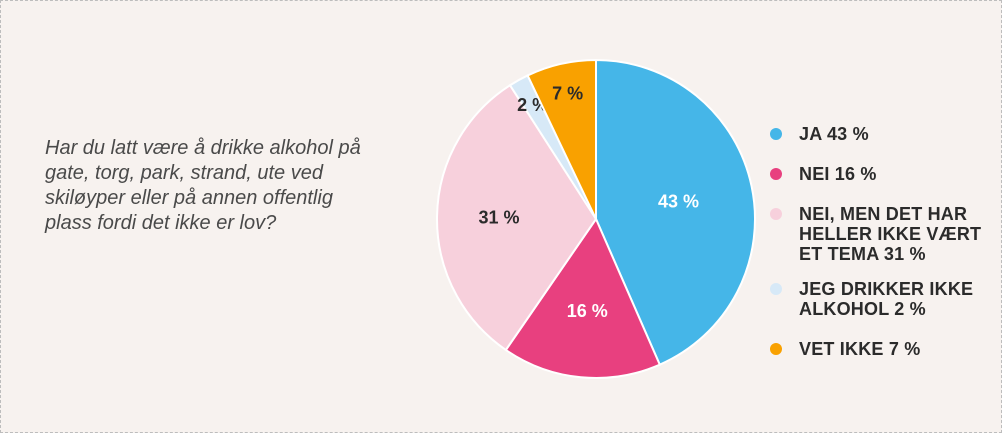 The image size is (1002, 433). Describe the element at coordinates (834, 134) in the screenshot. I see `legend-label-ja: JA 43 %` at that location.